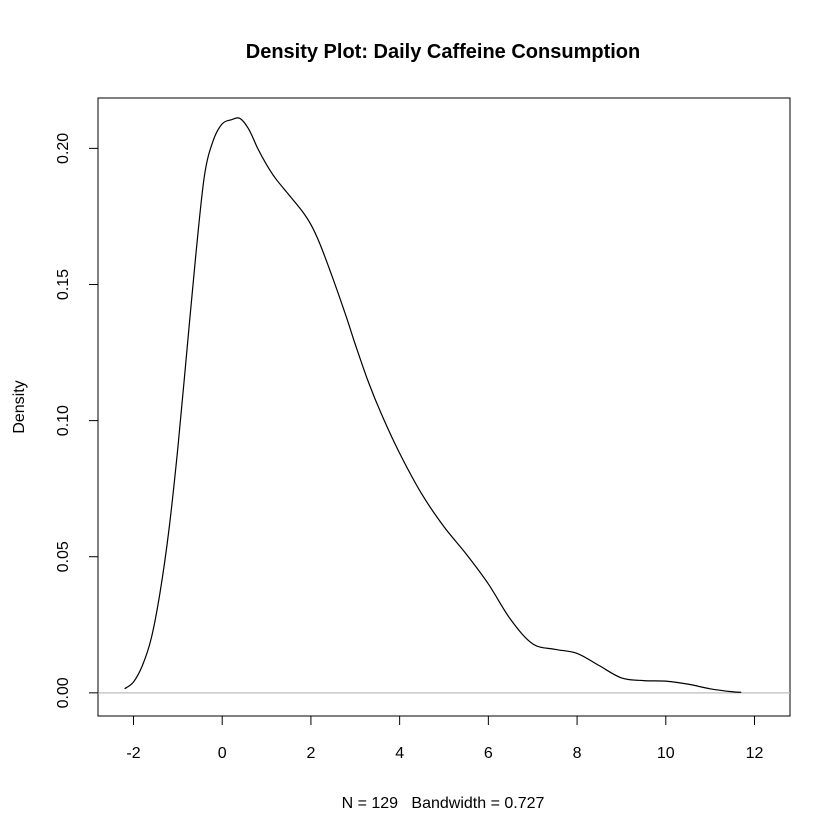 The image size is (840, 840). What do you see at coordinates (577, 753) in the screenshot?
I see `x-tick-label: 8` at bounding box center [577, 753].